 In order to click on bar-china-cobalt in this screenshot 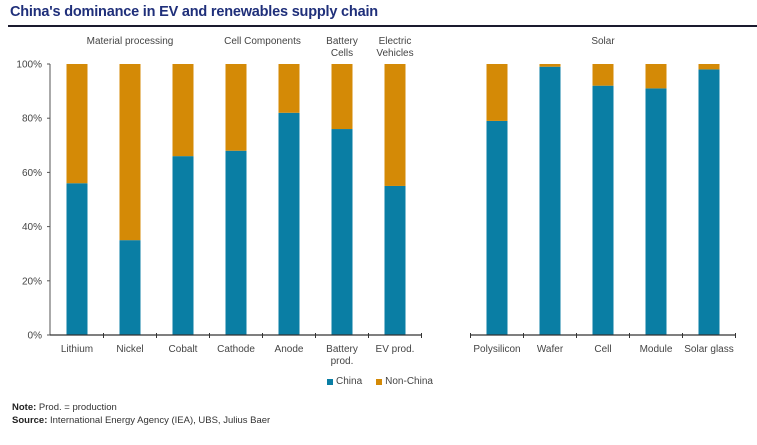, I will do `click(183, 245)`.